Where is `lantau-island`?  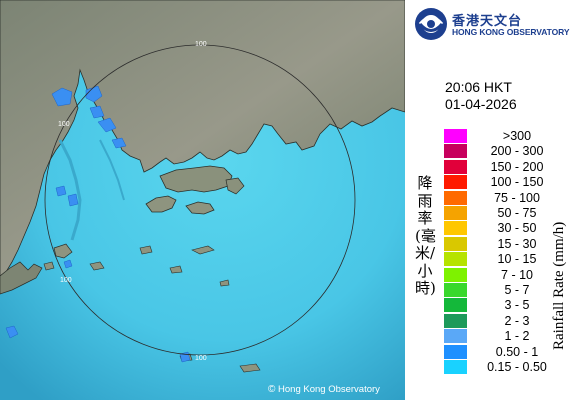 lantau-island is located at coordinates (161, 204).